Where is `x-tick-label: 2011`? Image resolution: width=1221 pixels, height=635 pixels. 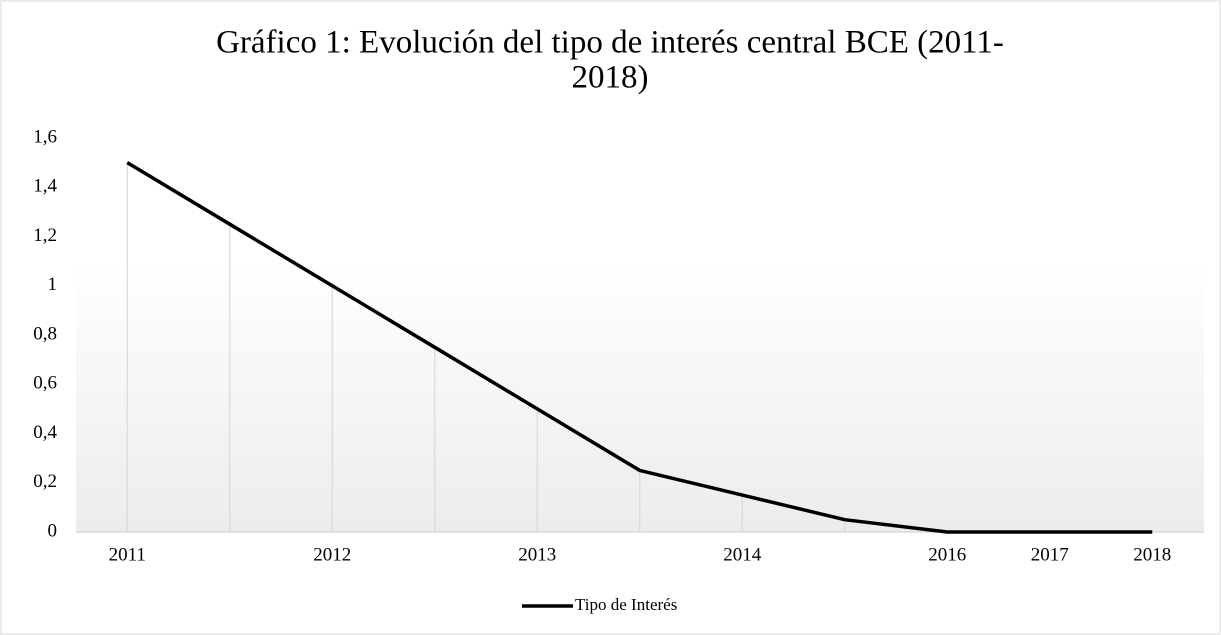 x-tick-label: 2011 is located at coordinates (127, 554).